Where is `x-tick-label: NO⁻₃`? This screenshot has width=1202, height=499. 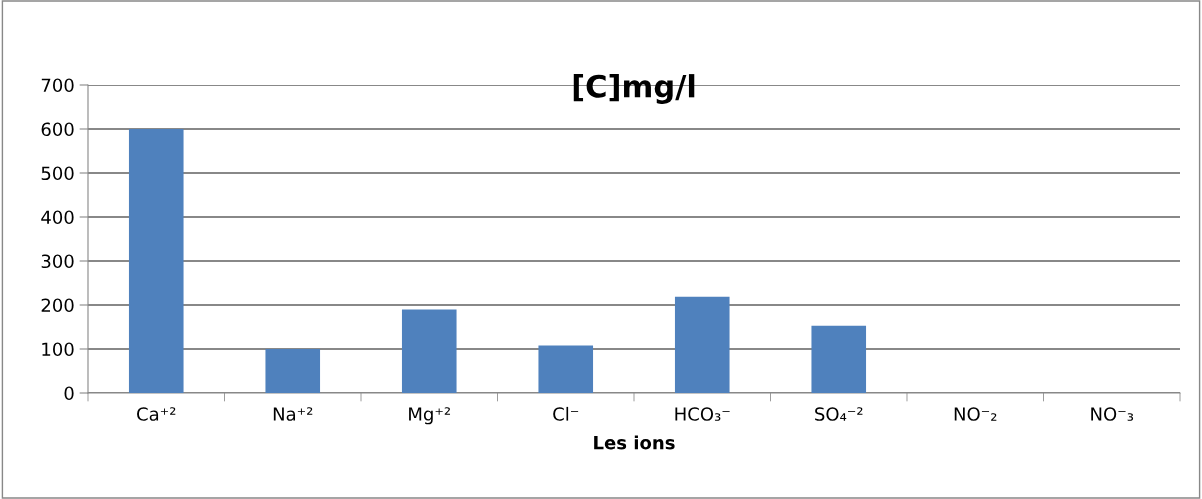 x-tick-label: NO⁻₃ is located at coordinates (1112, 414).